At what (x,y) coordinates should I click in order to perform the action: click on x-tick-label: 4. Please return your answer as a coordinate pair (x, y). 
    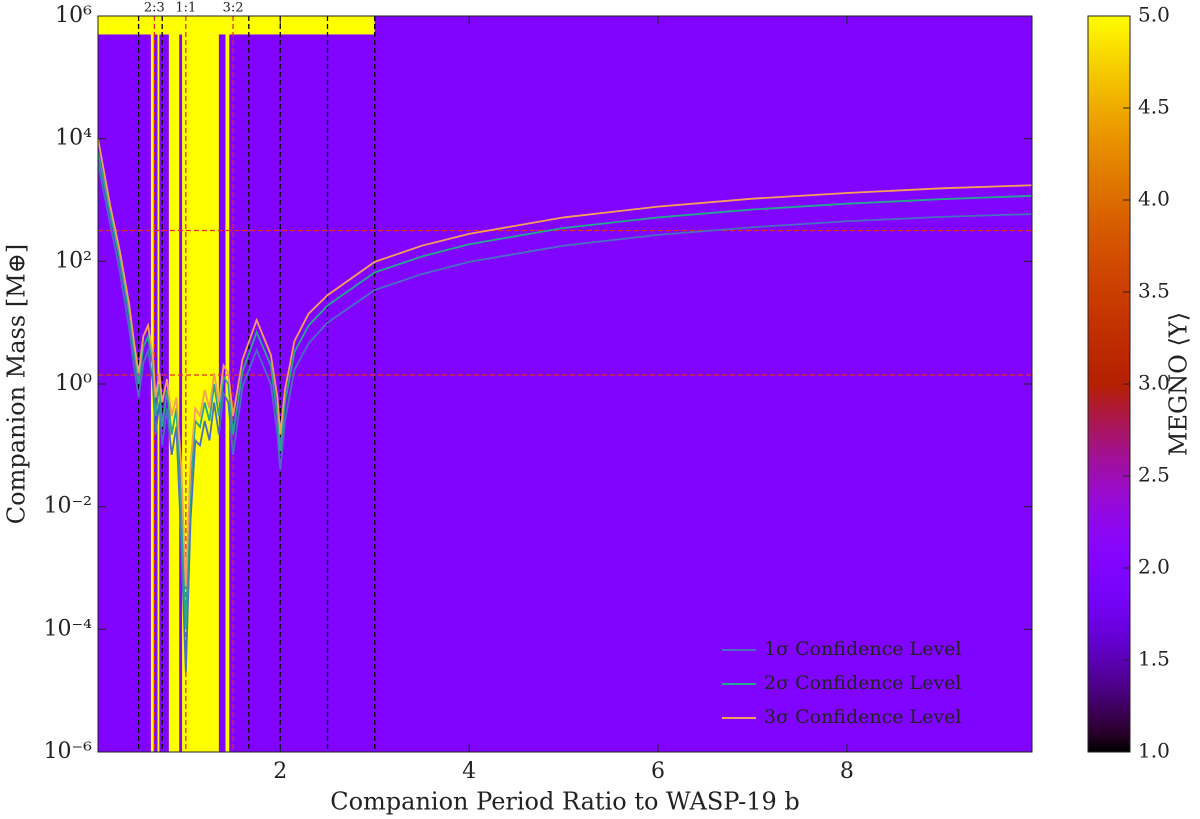
    Looking at the image, I should click on (469, 771).